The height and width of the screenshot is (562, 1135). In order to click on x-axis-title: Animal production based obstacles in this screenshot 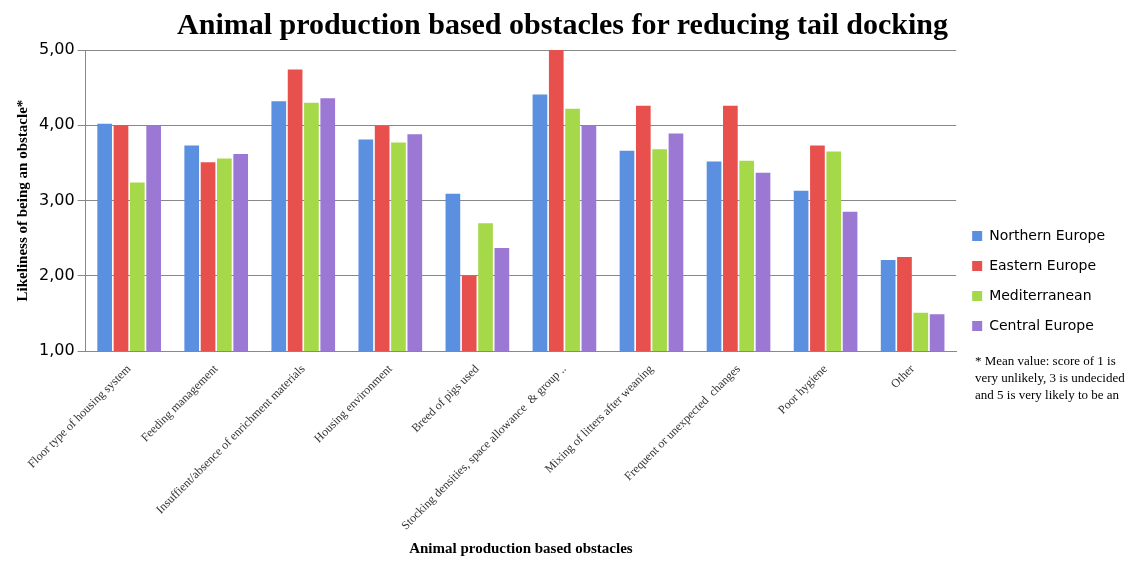, I will do `click(521, 547)`.